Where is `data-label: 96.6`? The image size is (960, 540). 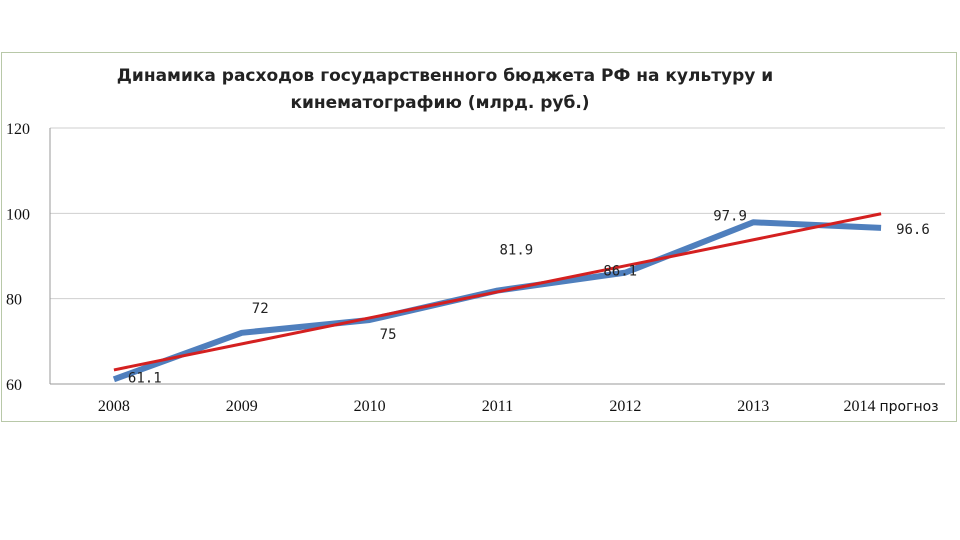
data-label: 96.6 is located at coordinates (913, 230).